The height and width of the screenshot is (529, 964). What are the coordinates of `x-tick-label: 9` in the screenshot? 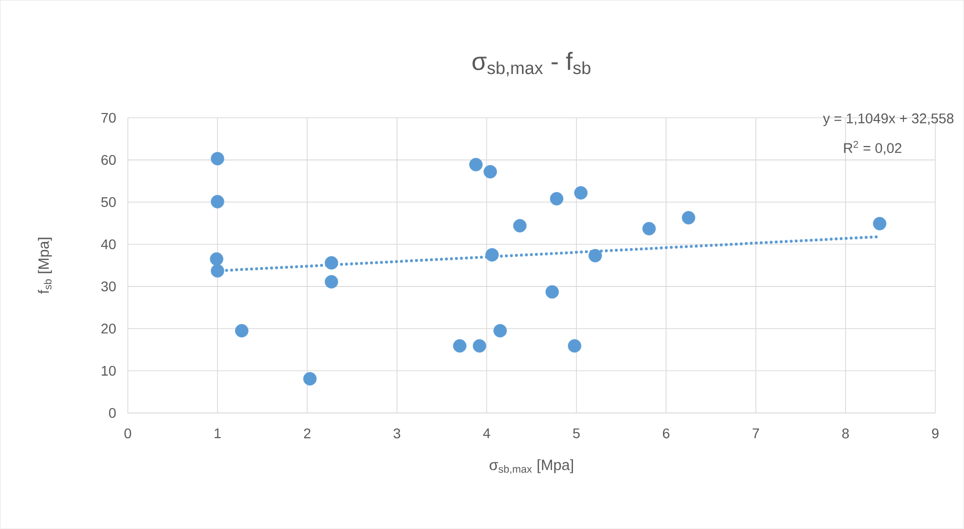 It's located at (935, 433).